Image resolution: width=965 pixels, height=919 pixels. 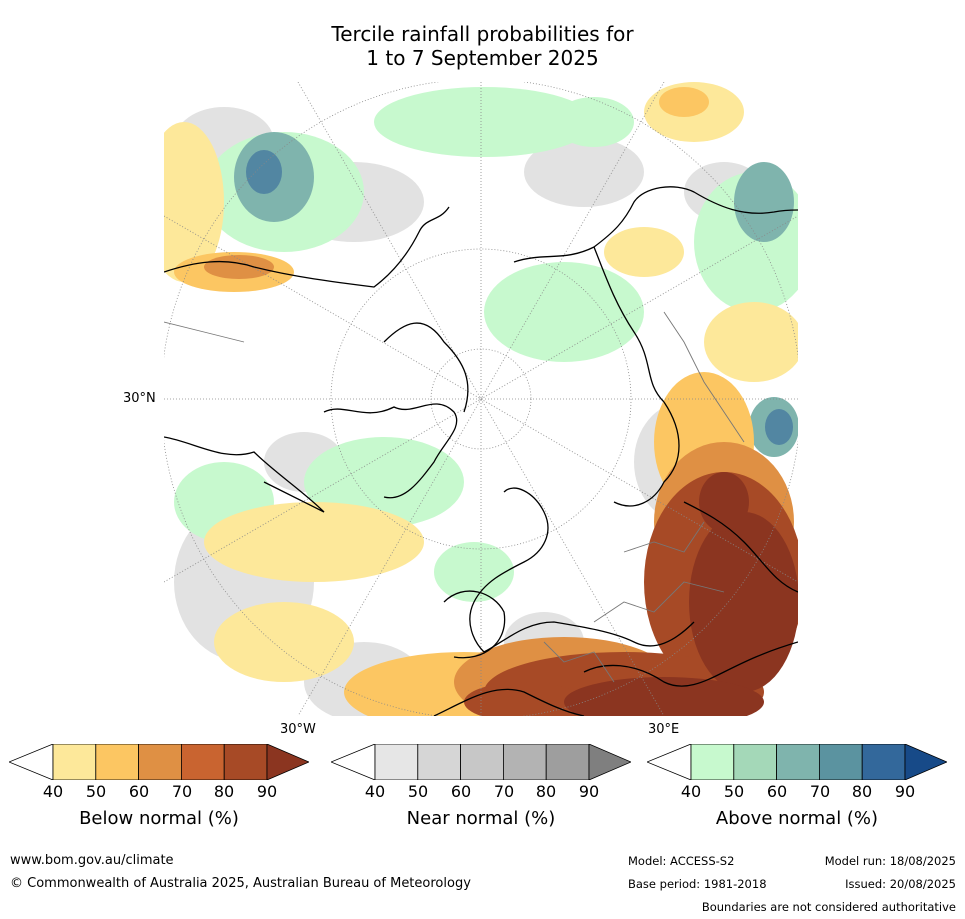 What do you see at coordinates (298, 729) in the screenshot?
I see `label-30w: 30°W` at bounding box center [298, 729].